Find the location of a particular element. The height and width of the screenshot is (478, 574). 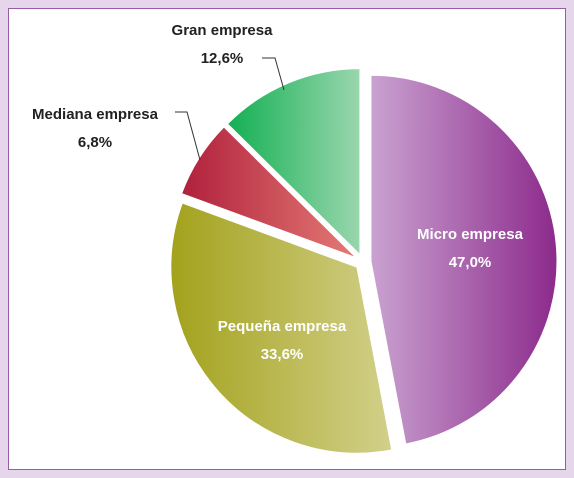

value-label: 12,6% is located at coordinates (222, 58).